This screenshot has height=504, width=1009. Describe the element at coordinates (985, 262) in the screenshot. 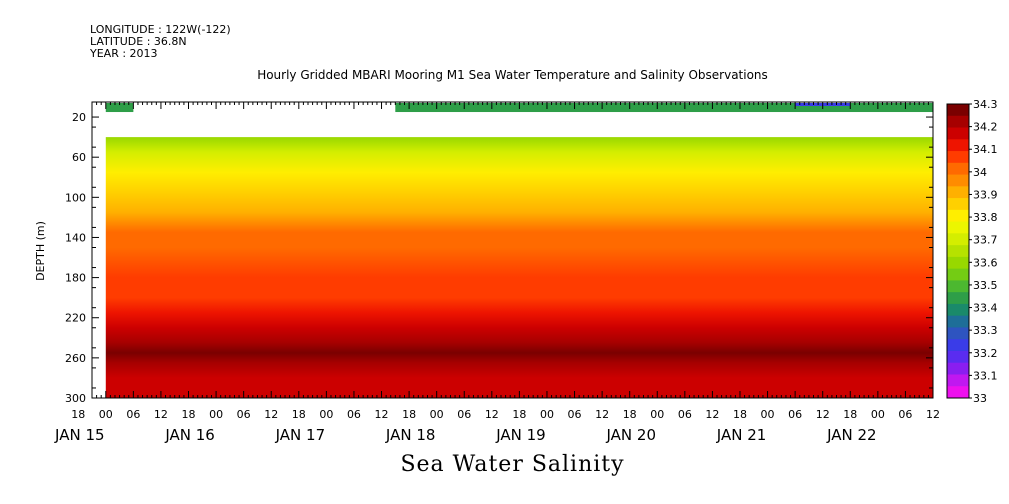

I see `colorbar-label: 33.6` at that location.